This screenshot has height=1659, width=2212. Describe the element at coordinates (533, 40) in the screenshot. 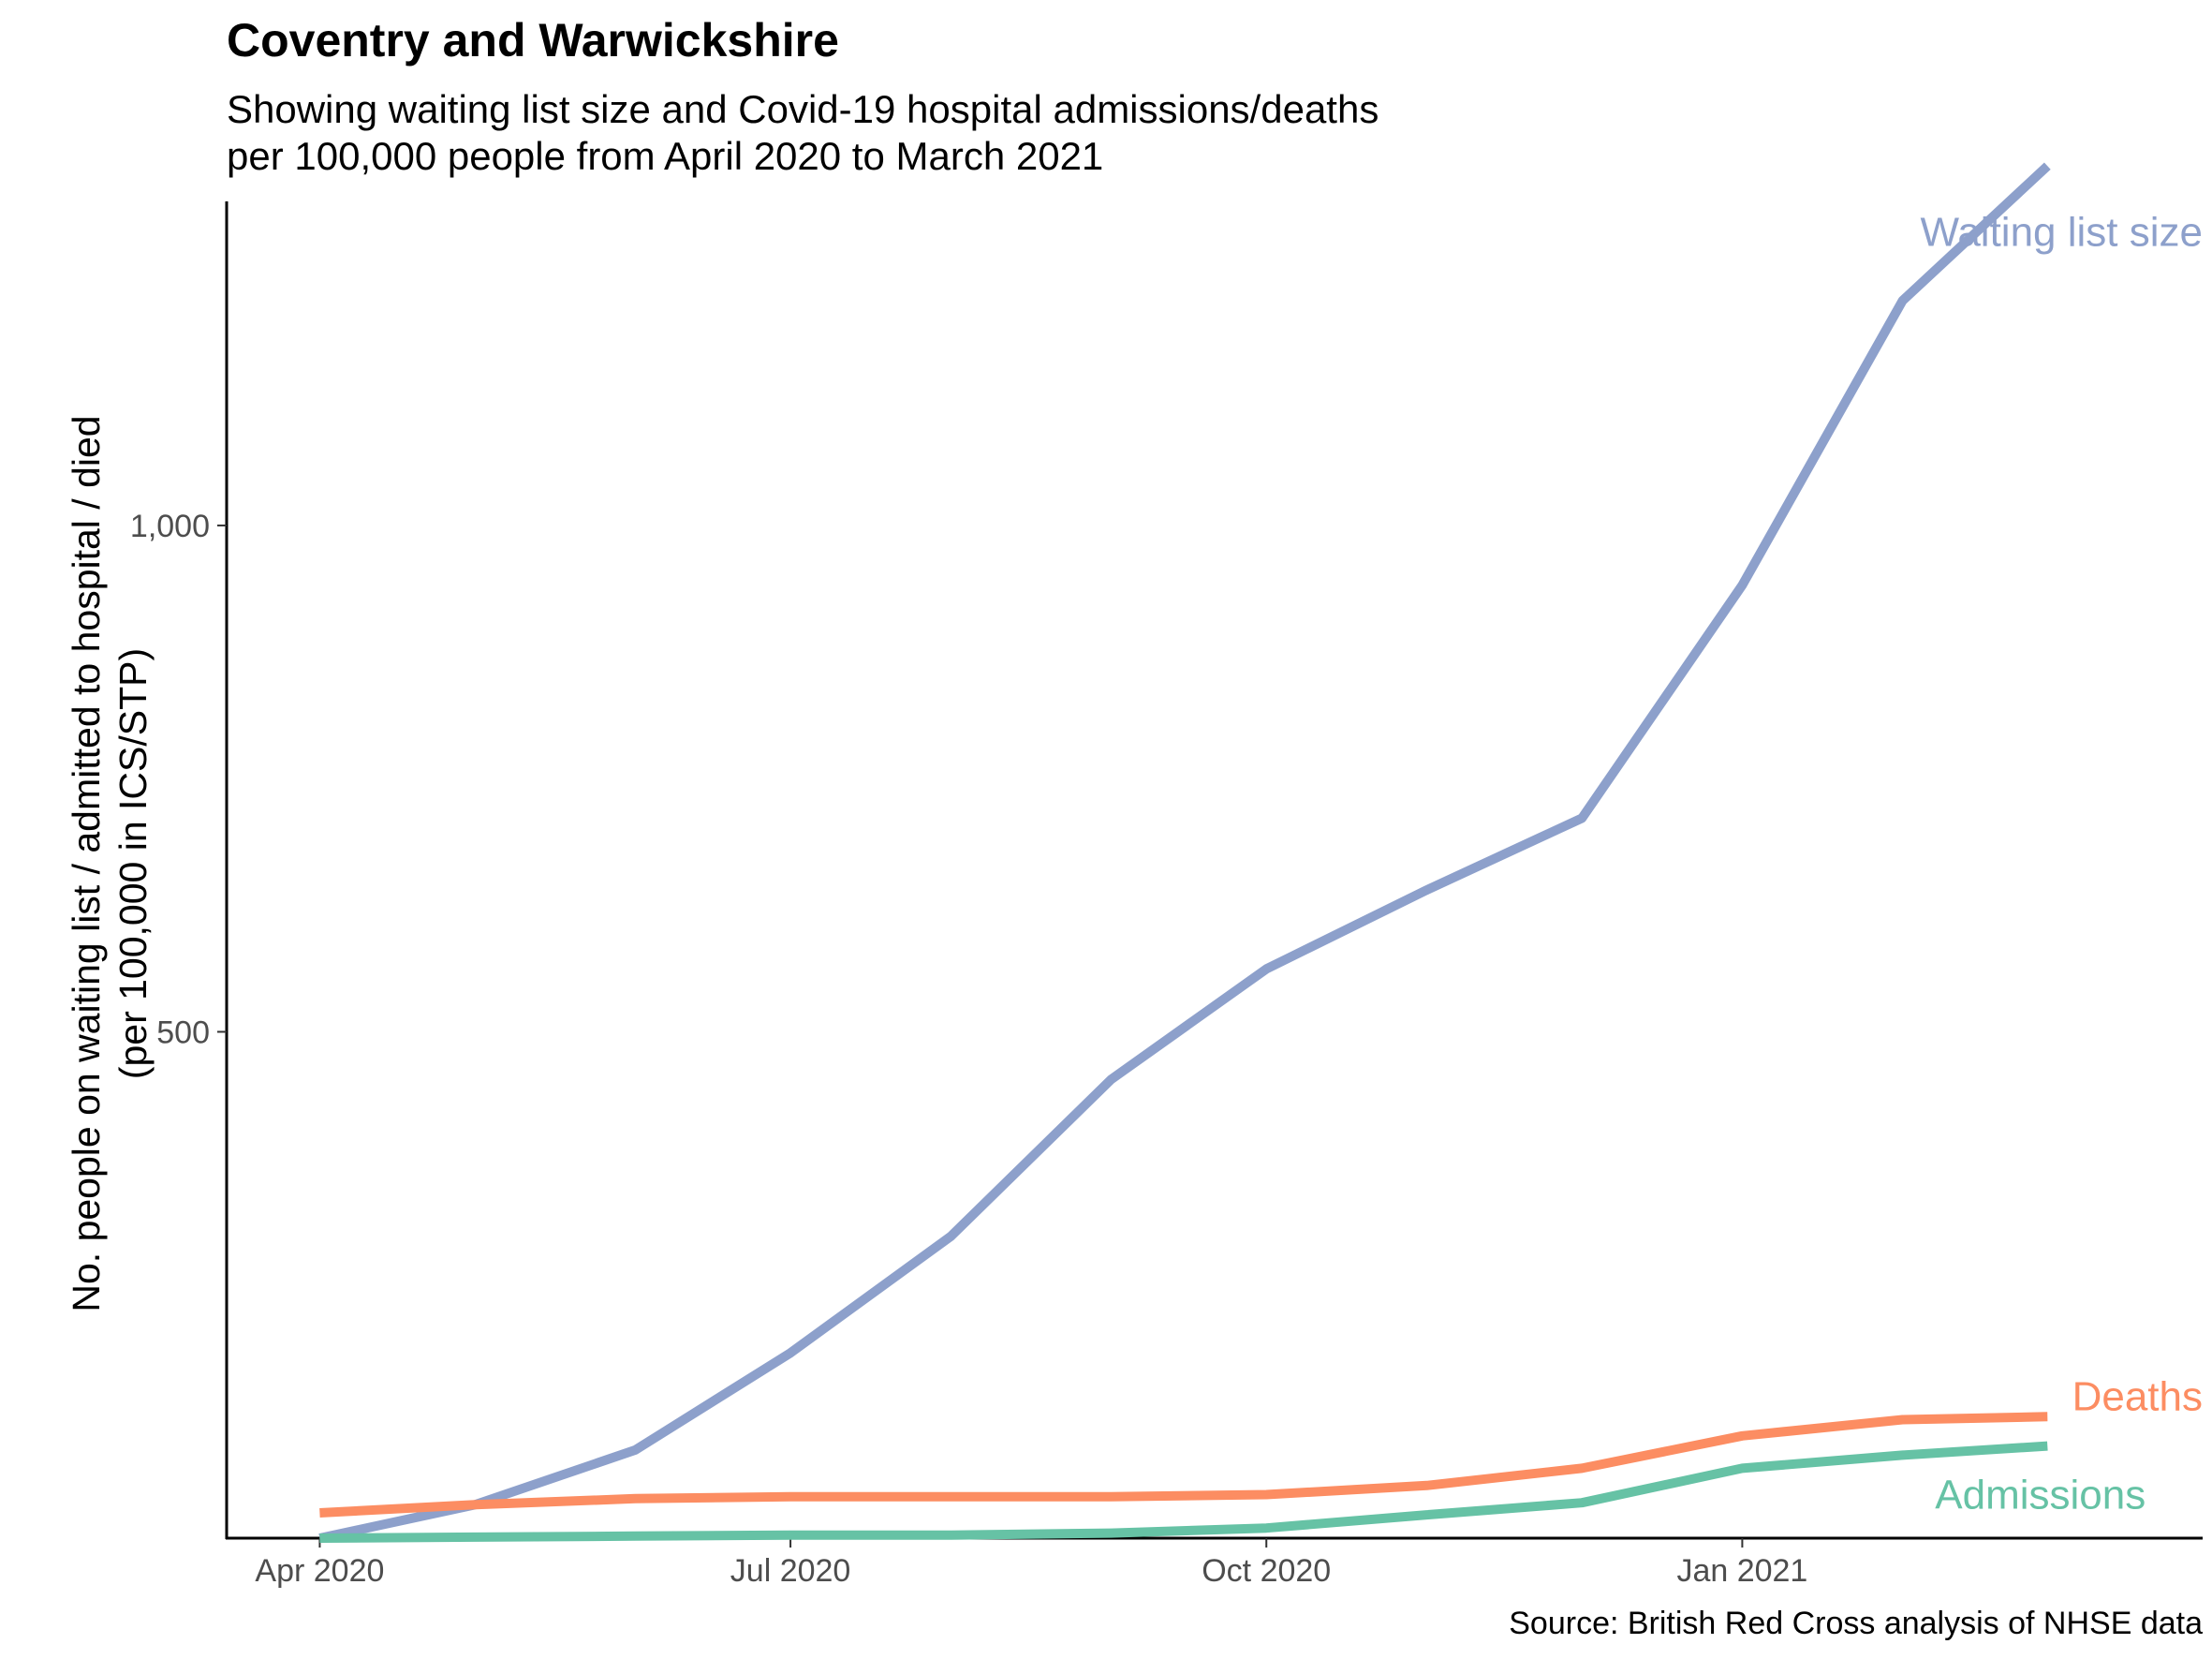

I see `chart-title: Coventry and Warwickshire` at that location.